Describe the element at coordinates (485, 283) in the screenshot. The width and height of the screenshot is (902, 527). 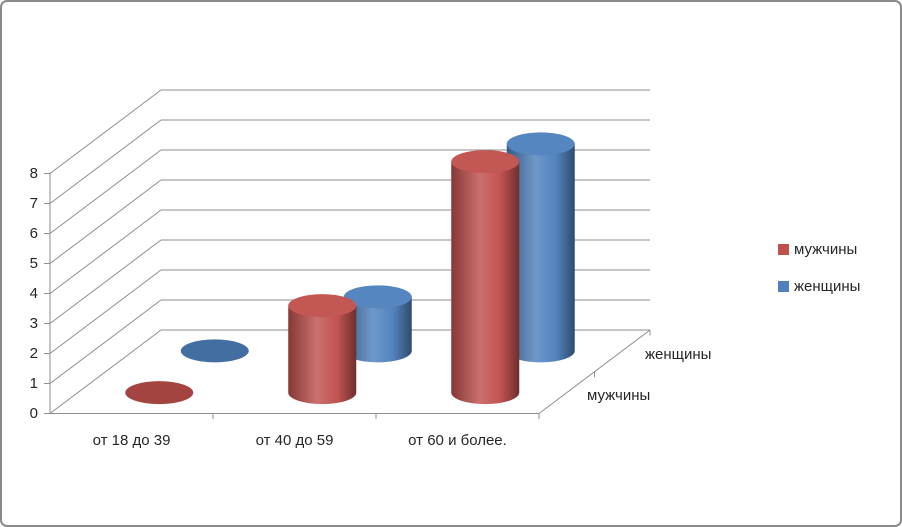
I see `cylinder-мужчины-2-body` at that location.